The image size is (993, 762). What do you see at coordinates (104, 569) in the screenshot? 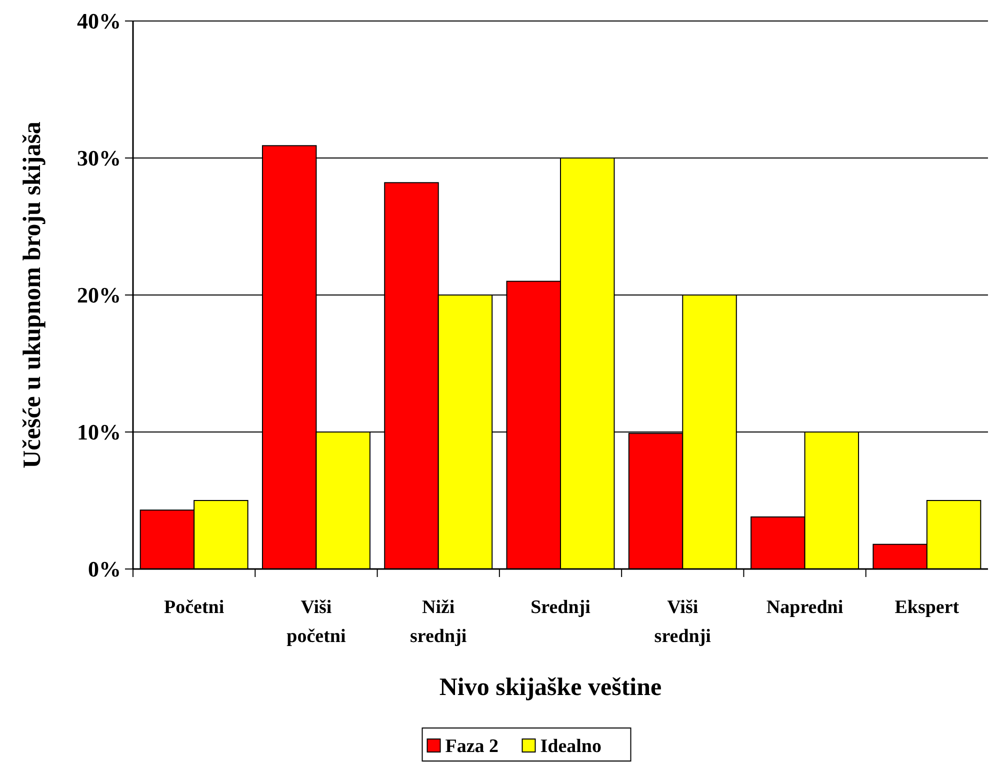
I see `y-tick-label: 0%` at bounding box center [104, 569].